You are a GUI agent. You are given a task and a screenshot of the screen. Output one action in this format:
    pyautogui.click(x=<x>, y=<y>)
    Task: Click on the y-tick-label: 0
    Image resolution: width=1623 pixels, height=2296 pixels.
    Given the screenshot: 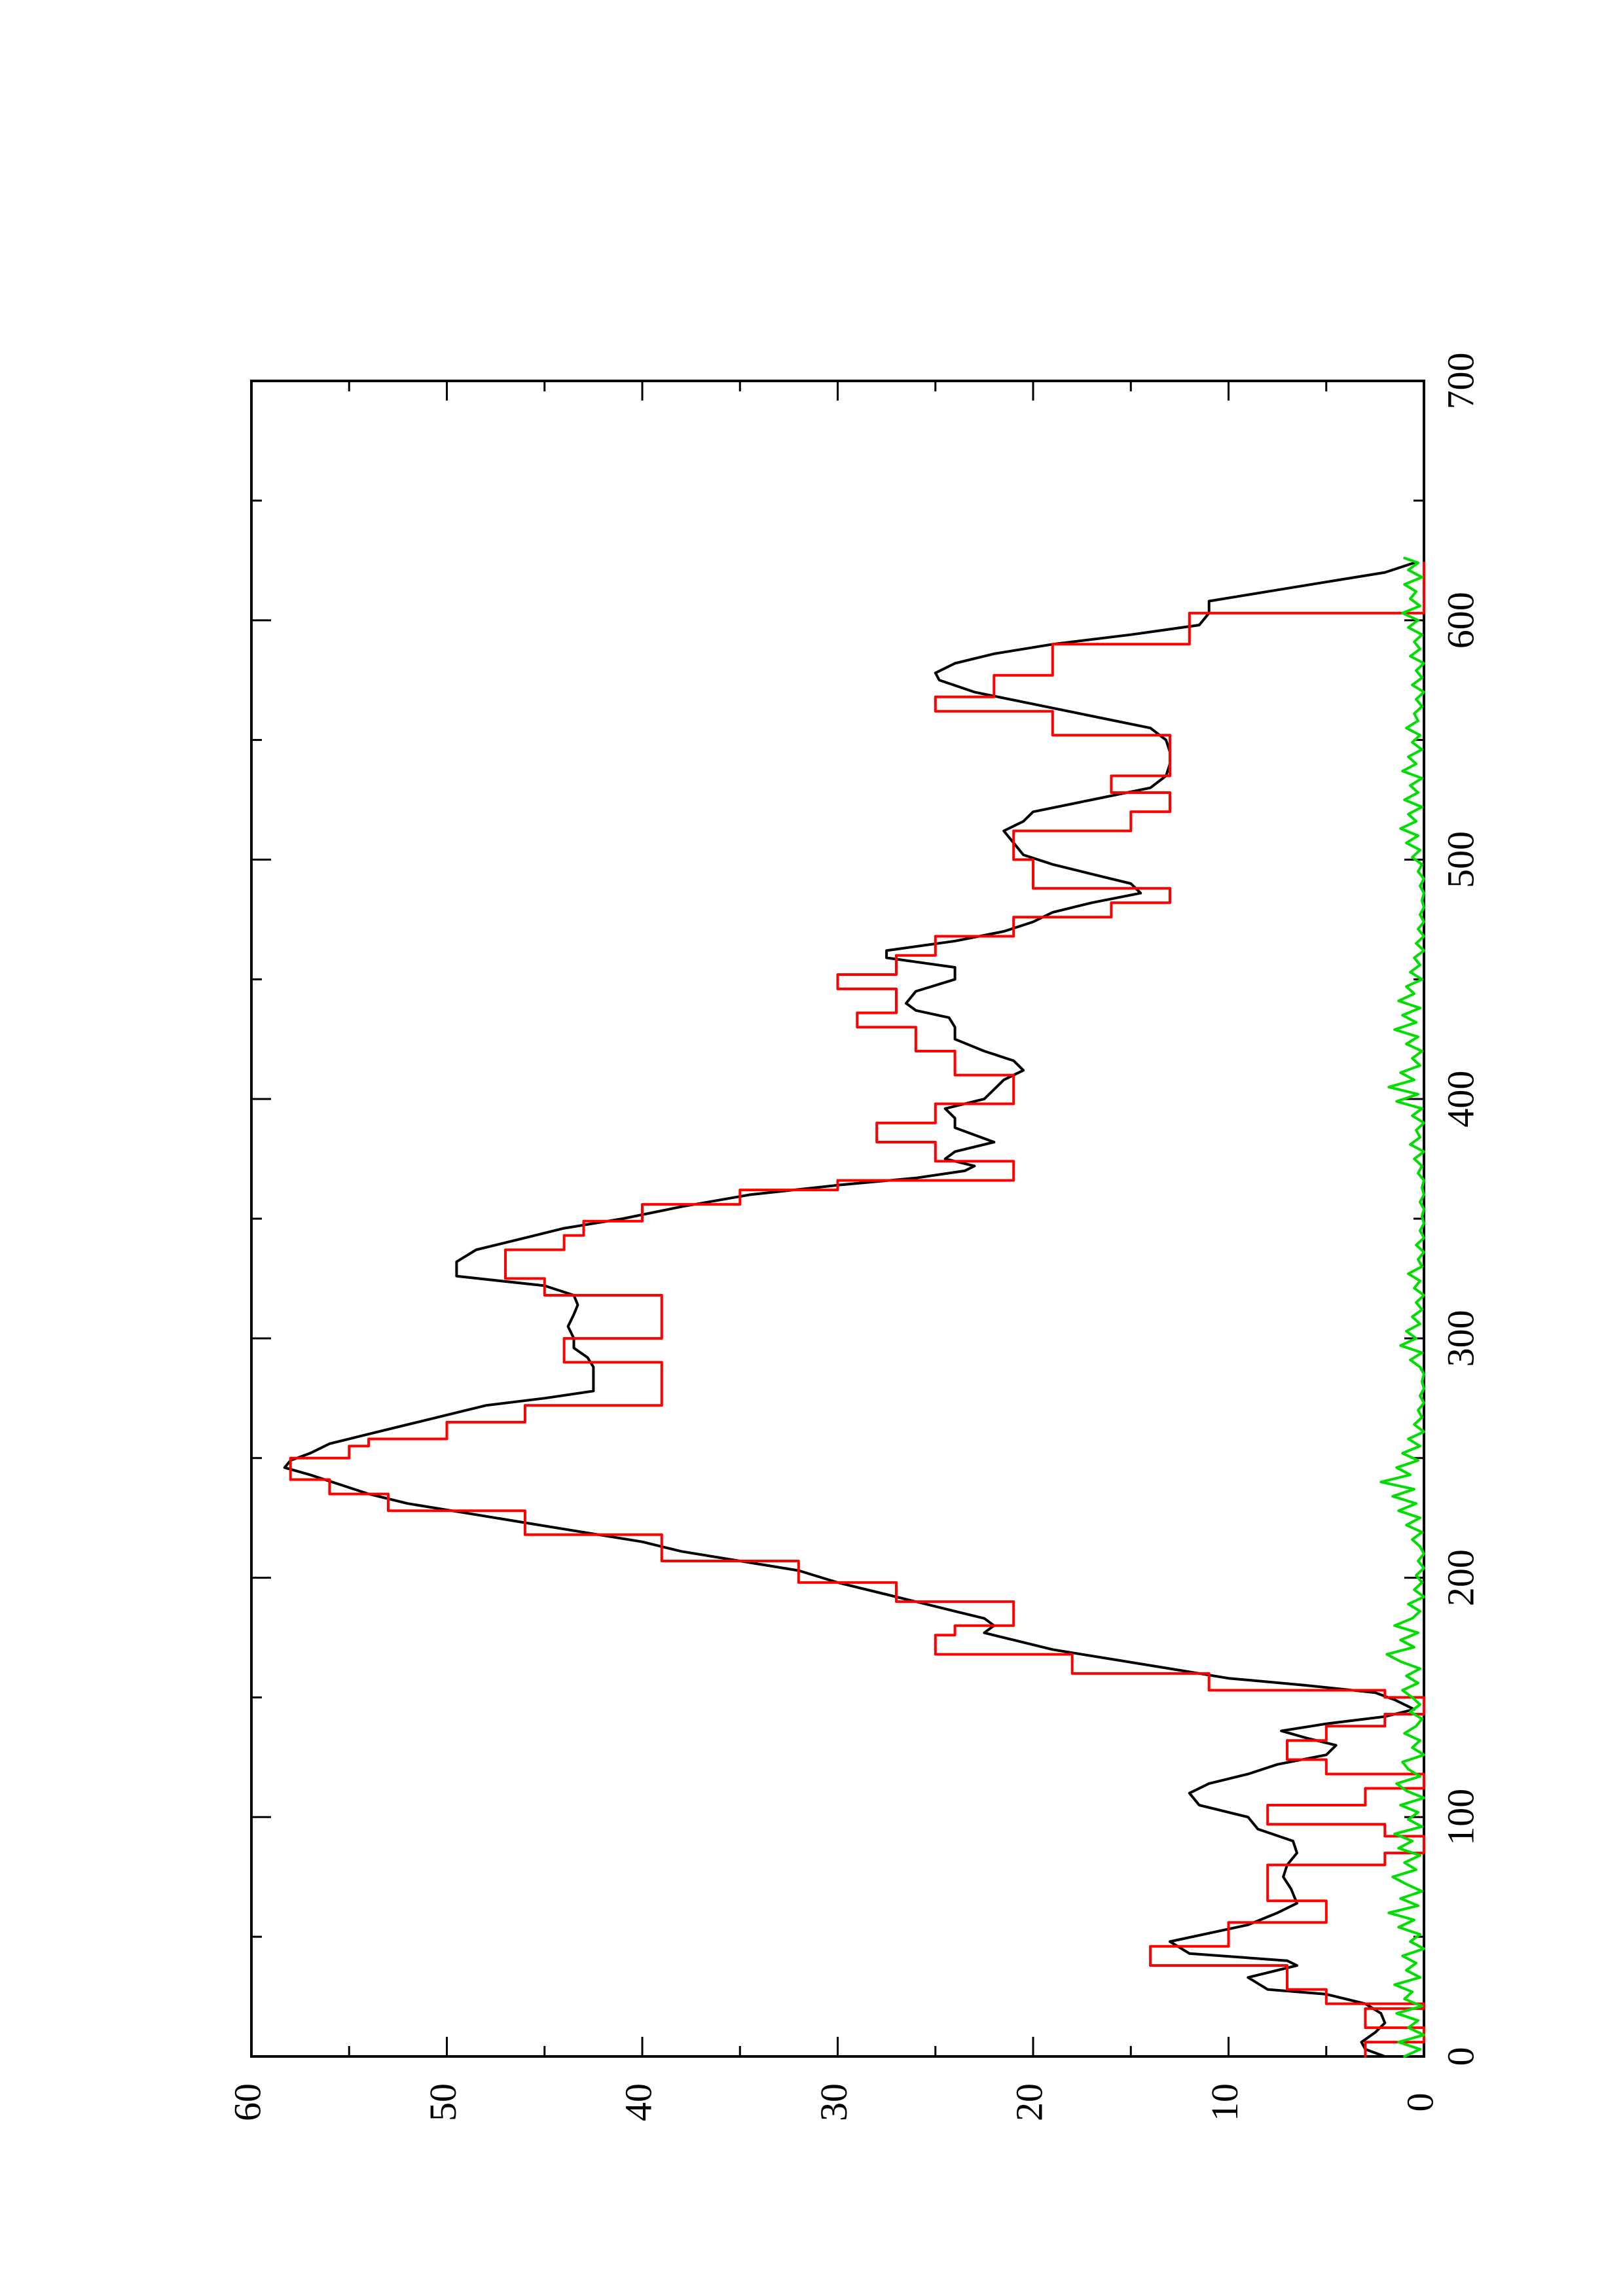 What is the action you would take?
    pyautogui.click(x=1419, y=2102)
    